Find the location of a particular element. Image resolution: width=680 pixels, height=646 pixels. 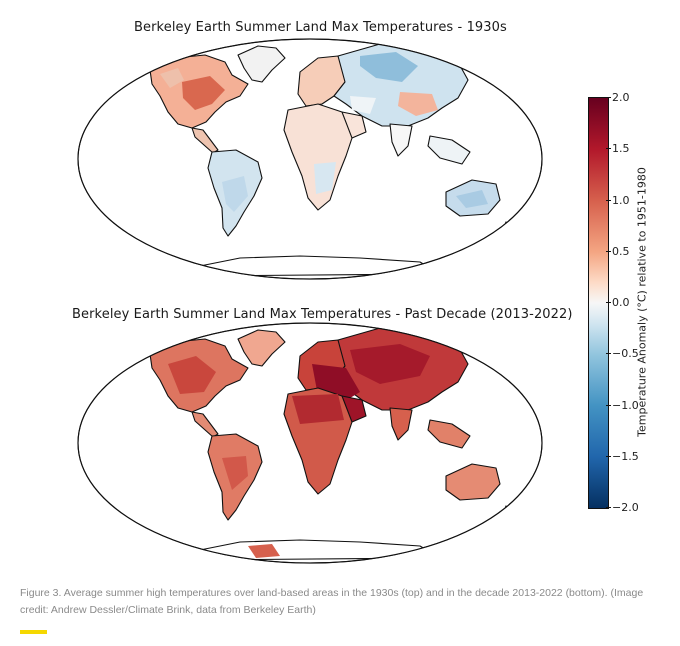

landmass-africa is located at coordinates (318, 157).